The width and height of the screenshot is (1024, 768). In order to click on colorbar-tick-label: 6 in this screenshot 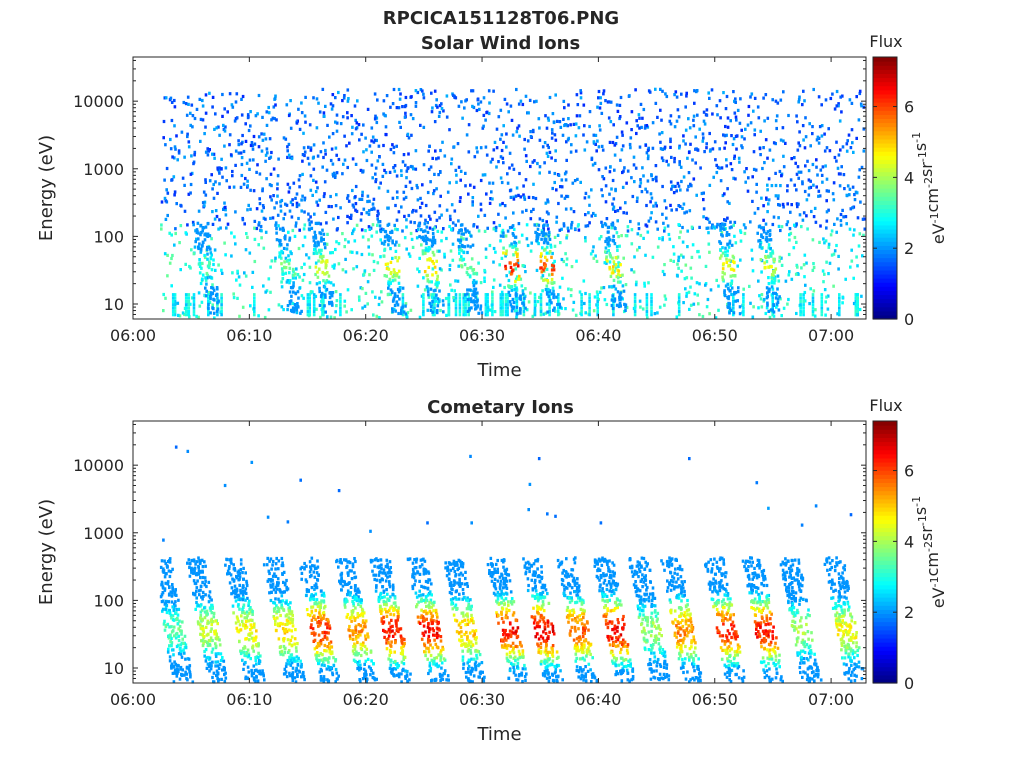, I will do `click(909, 107)`.